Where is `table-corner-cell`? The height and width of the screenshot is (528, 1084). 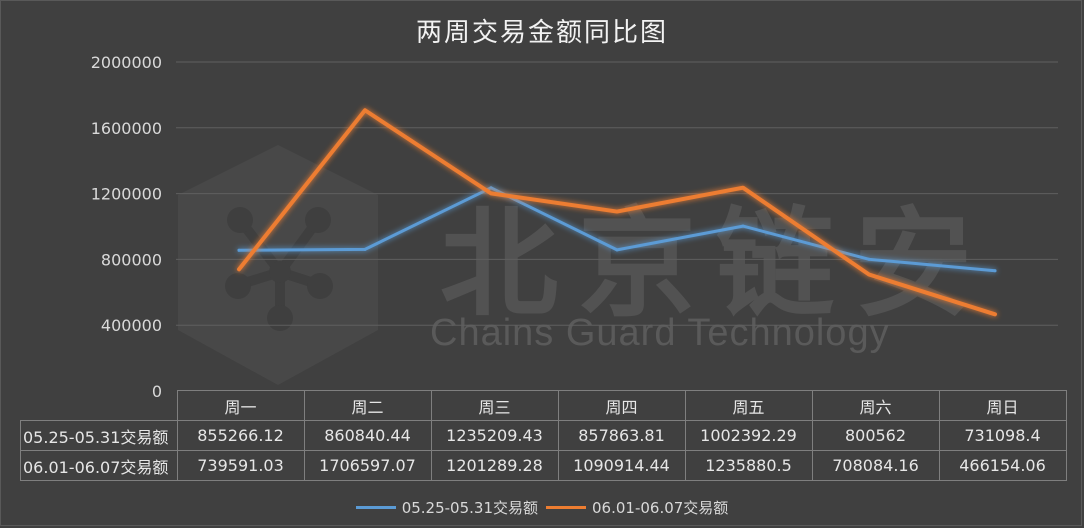 table-corner-cell is located at coordinates (99, 405).